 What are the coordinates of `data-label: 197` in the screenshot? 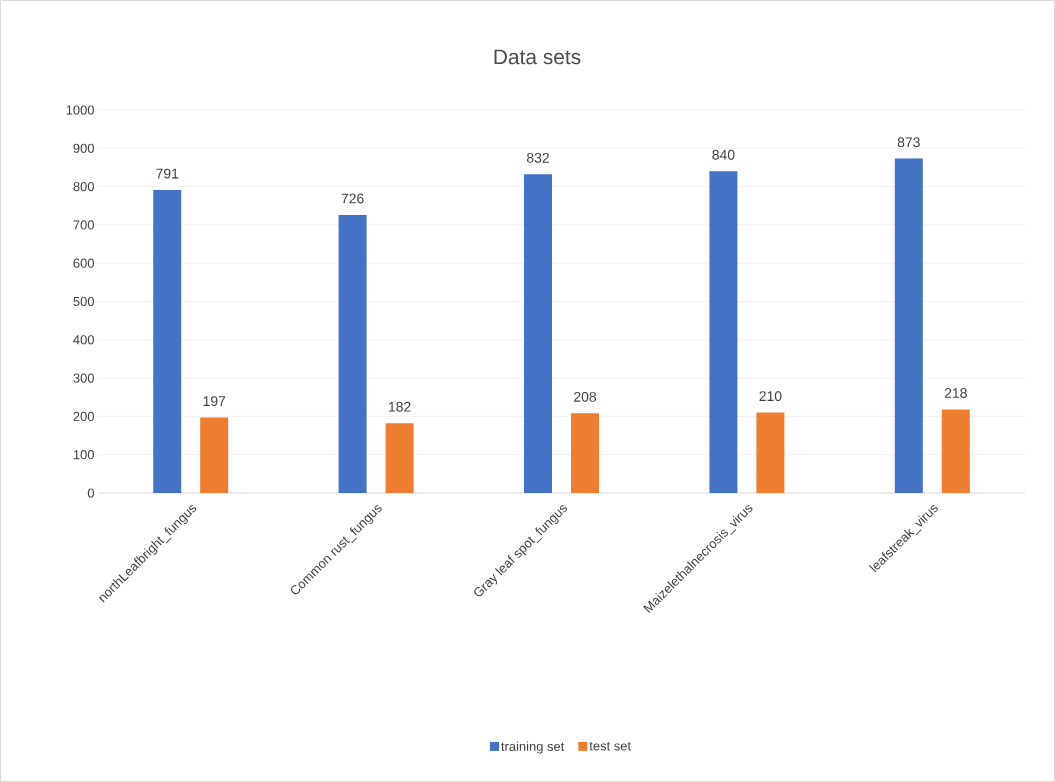 It's located at (214, 401).